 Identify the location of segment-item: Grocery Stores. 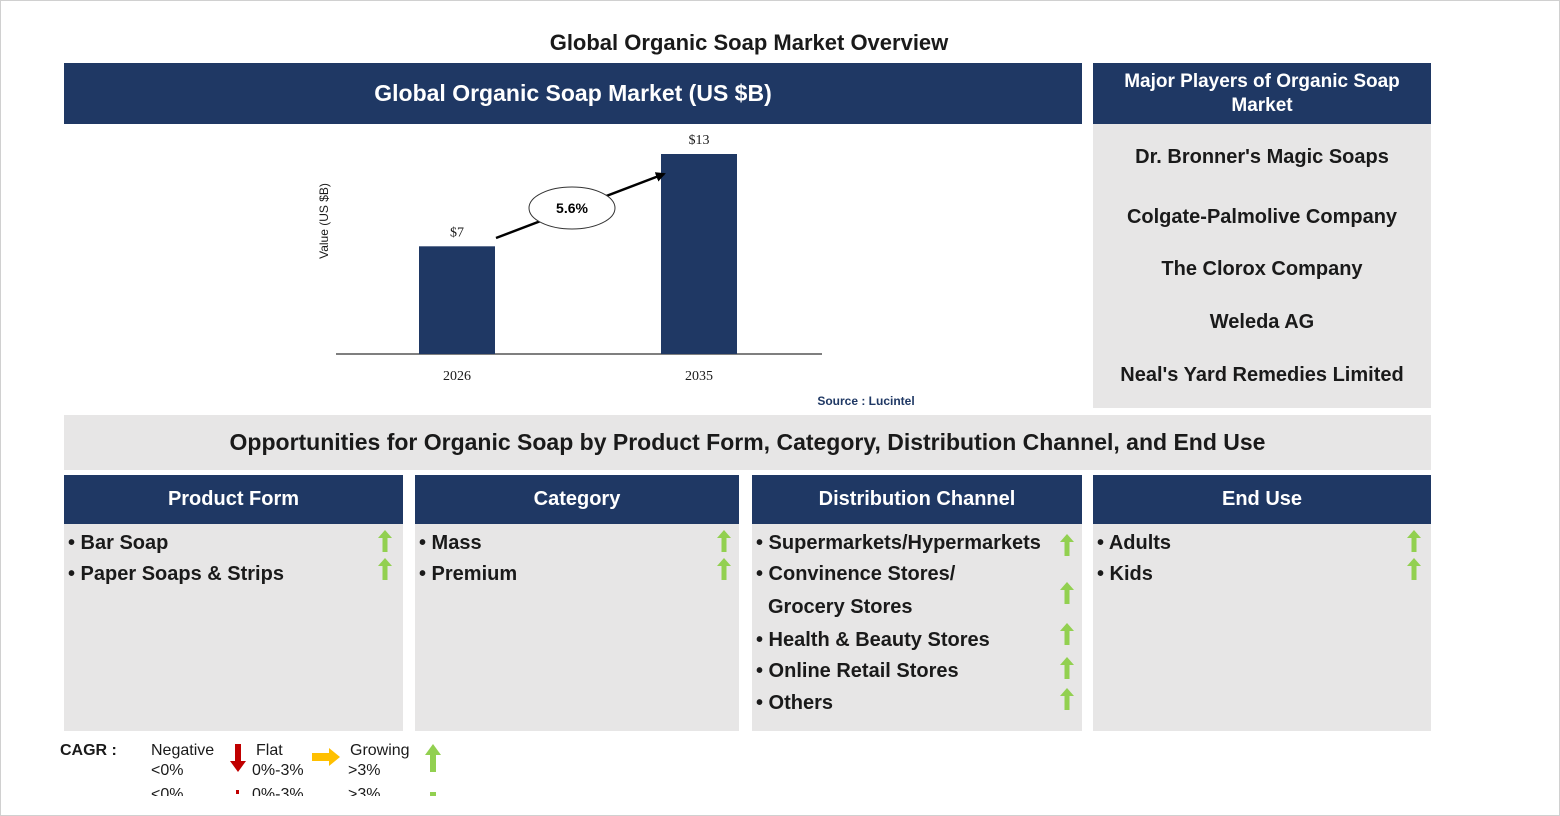
(840, 607).